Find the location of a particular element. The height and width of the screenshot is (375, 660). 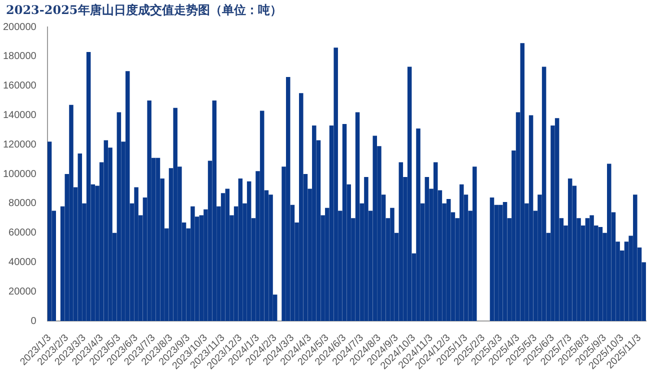

y-tick-label: 120000 is located at coordinates (19, 144).